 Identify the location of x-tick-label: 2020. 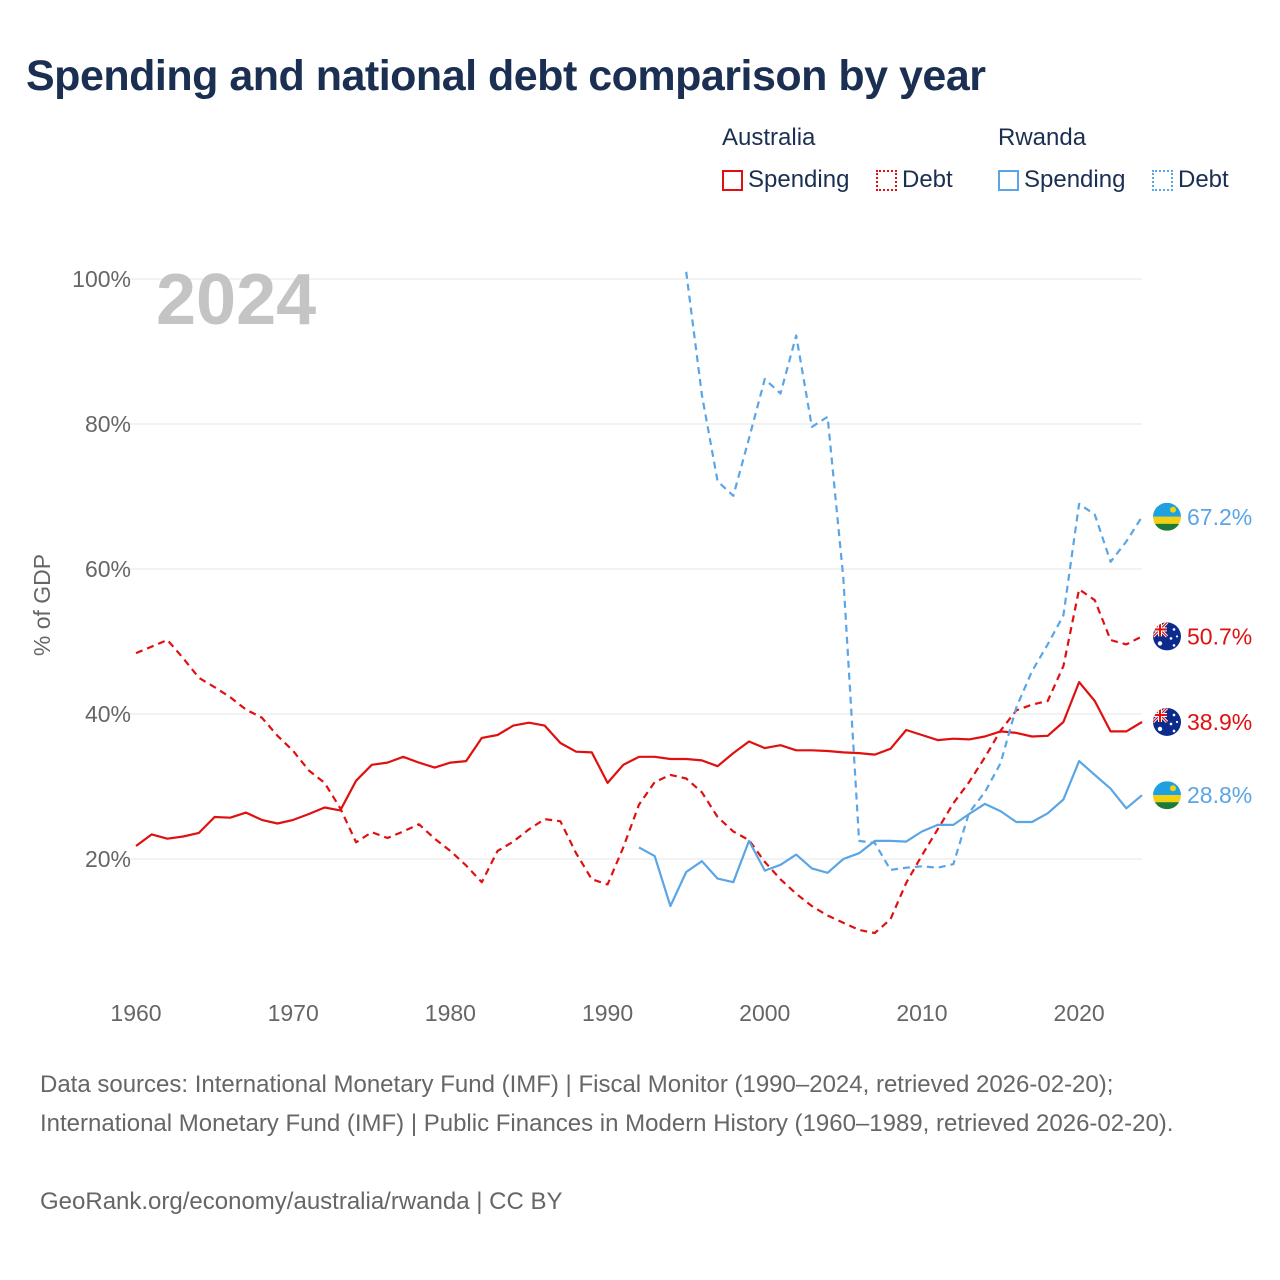
(1079, 1013).